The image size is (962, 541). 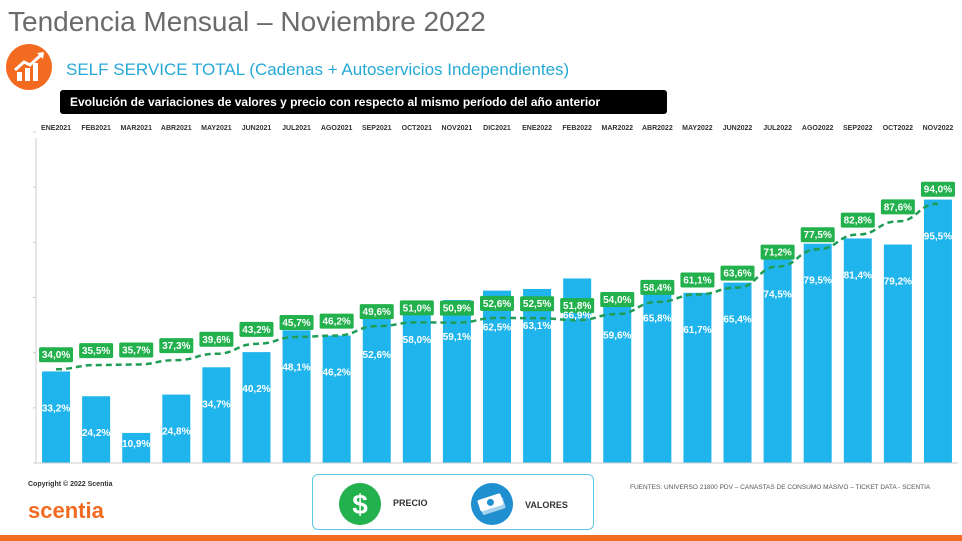 I want to click on precio-label-text: 94,0%, so click(x=938, y=190).